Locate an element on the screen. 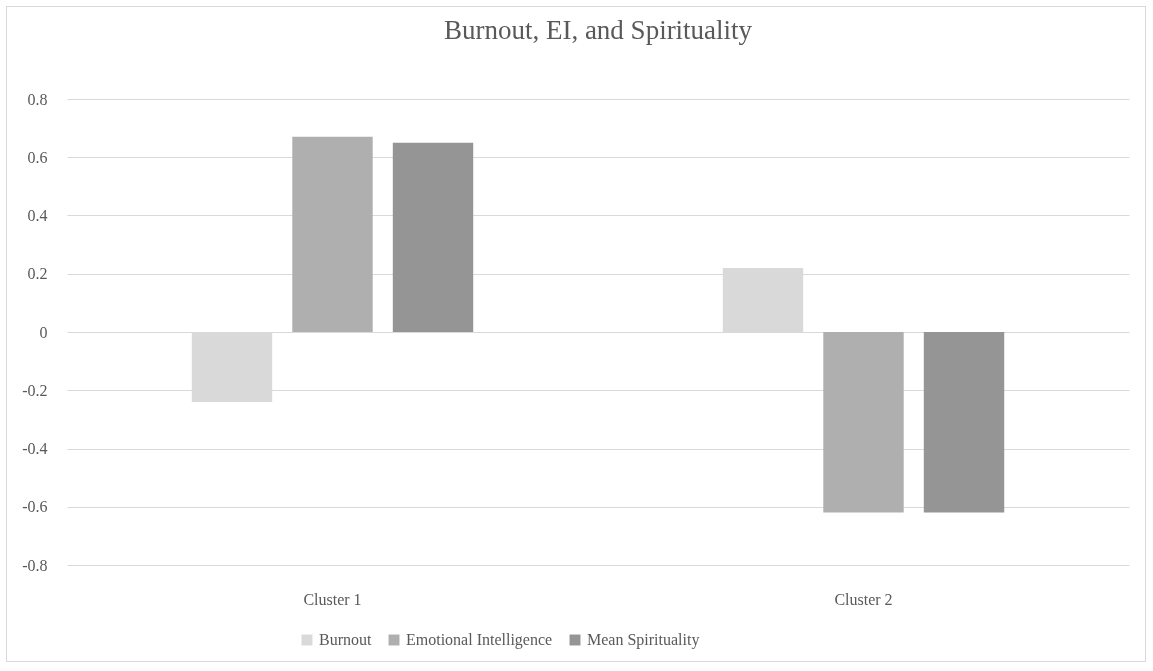 Image resolution: width=1153 pixels, height=671 pixels. y-tick-label: 0.6 is located at coordinates (37, 157).